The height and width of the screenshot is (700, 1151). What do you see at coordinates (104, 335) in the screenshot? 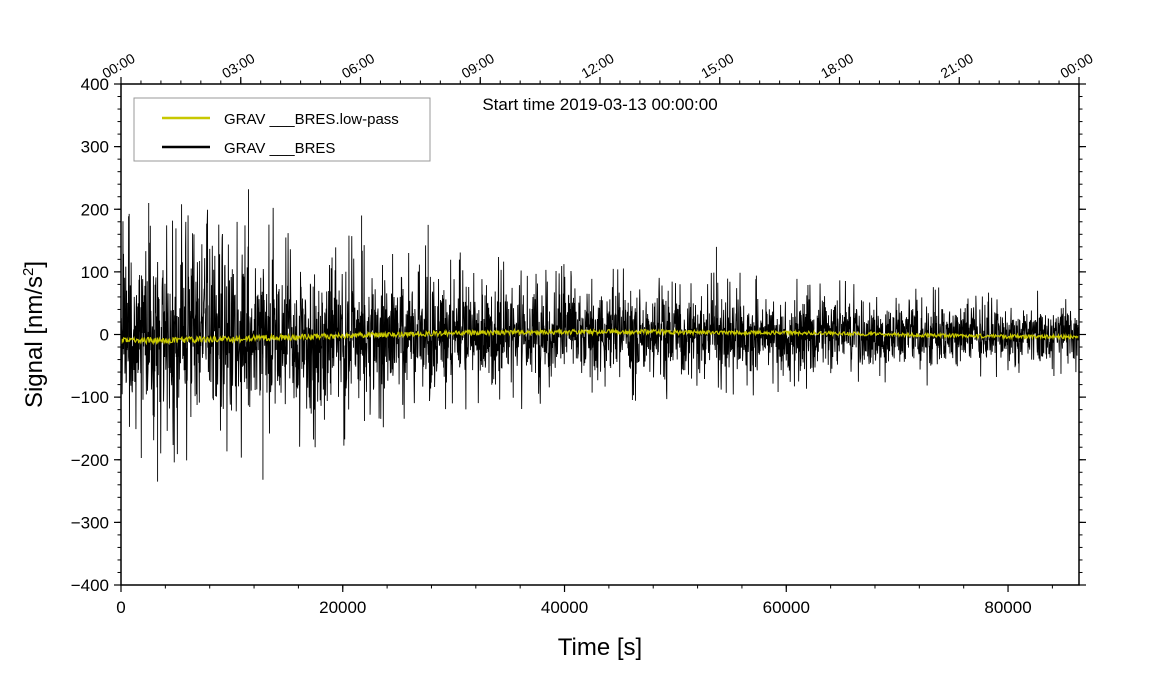
I see `y-tick-label: 0` at bounding box center [104, 335].